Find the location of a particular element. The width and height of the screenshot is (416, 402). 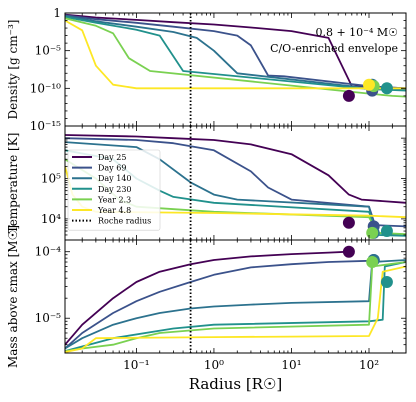

legend-label: Day 69 is located at coordinates (112, 168).